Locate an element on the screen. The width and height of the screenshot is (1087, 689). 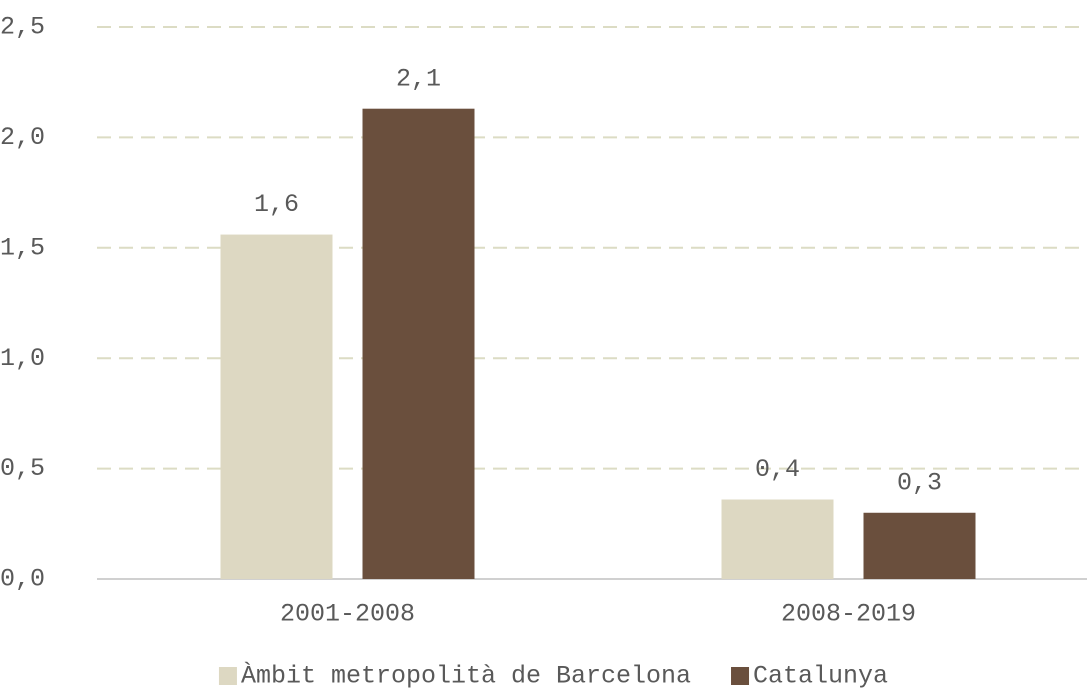
y-tick-label: 2,0 is located at coordinates (22, 137).